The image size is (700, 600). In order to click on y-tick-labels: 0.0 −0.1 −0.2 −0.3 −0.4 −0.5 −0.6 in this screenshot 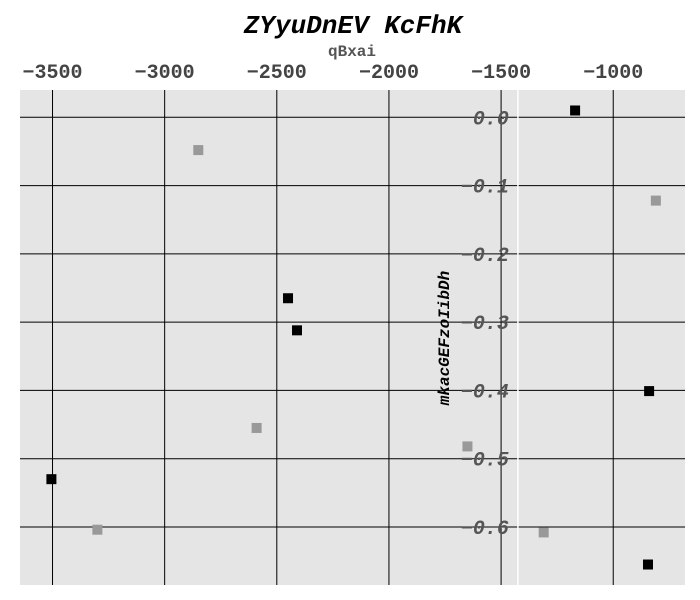, I will do `click(485, 324)`.